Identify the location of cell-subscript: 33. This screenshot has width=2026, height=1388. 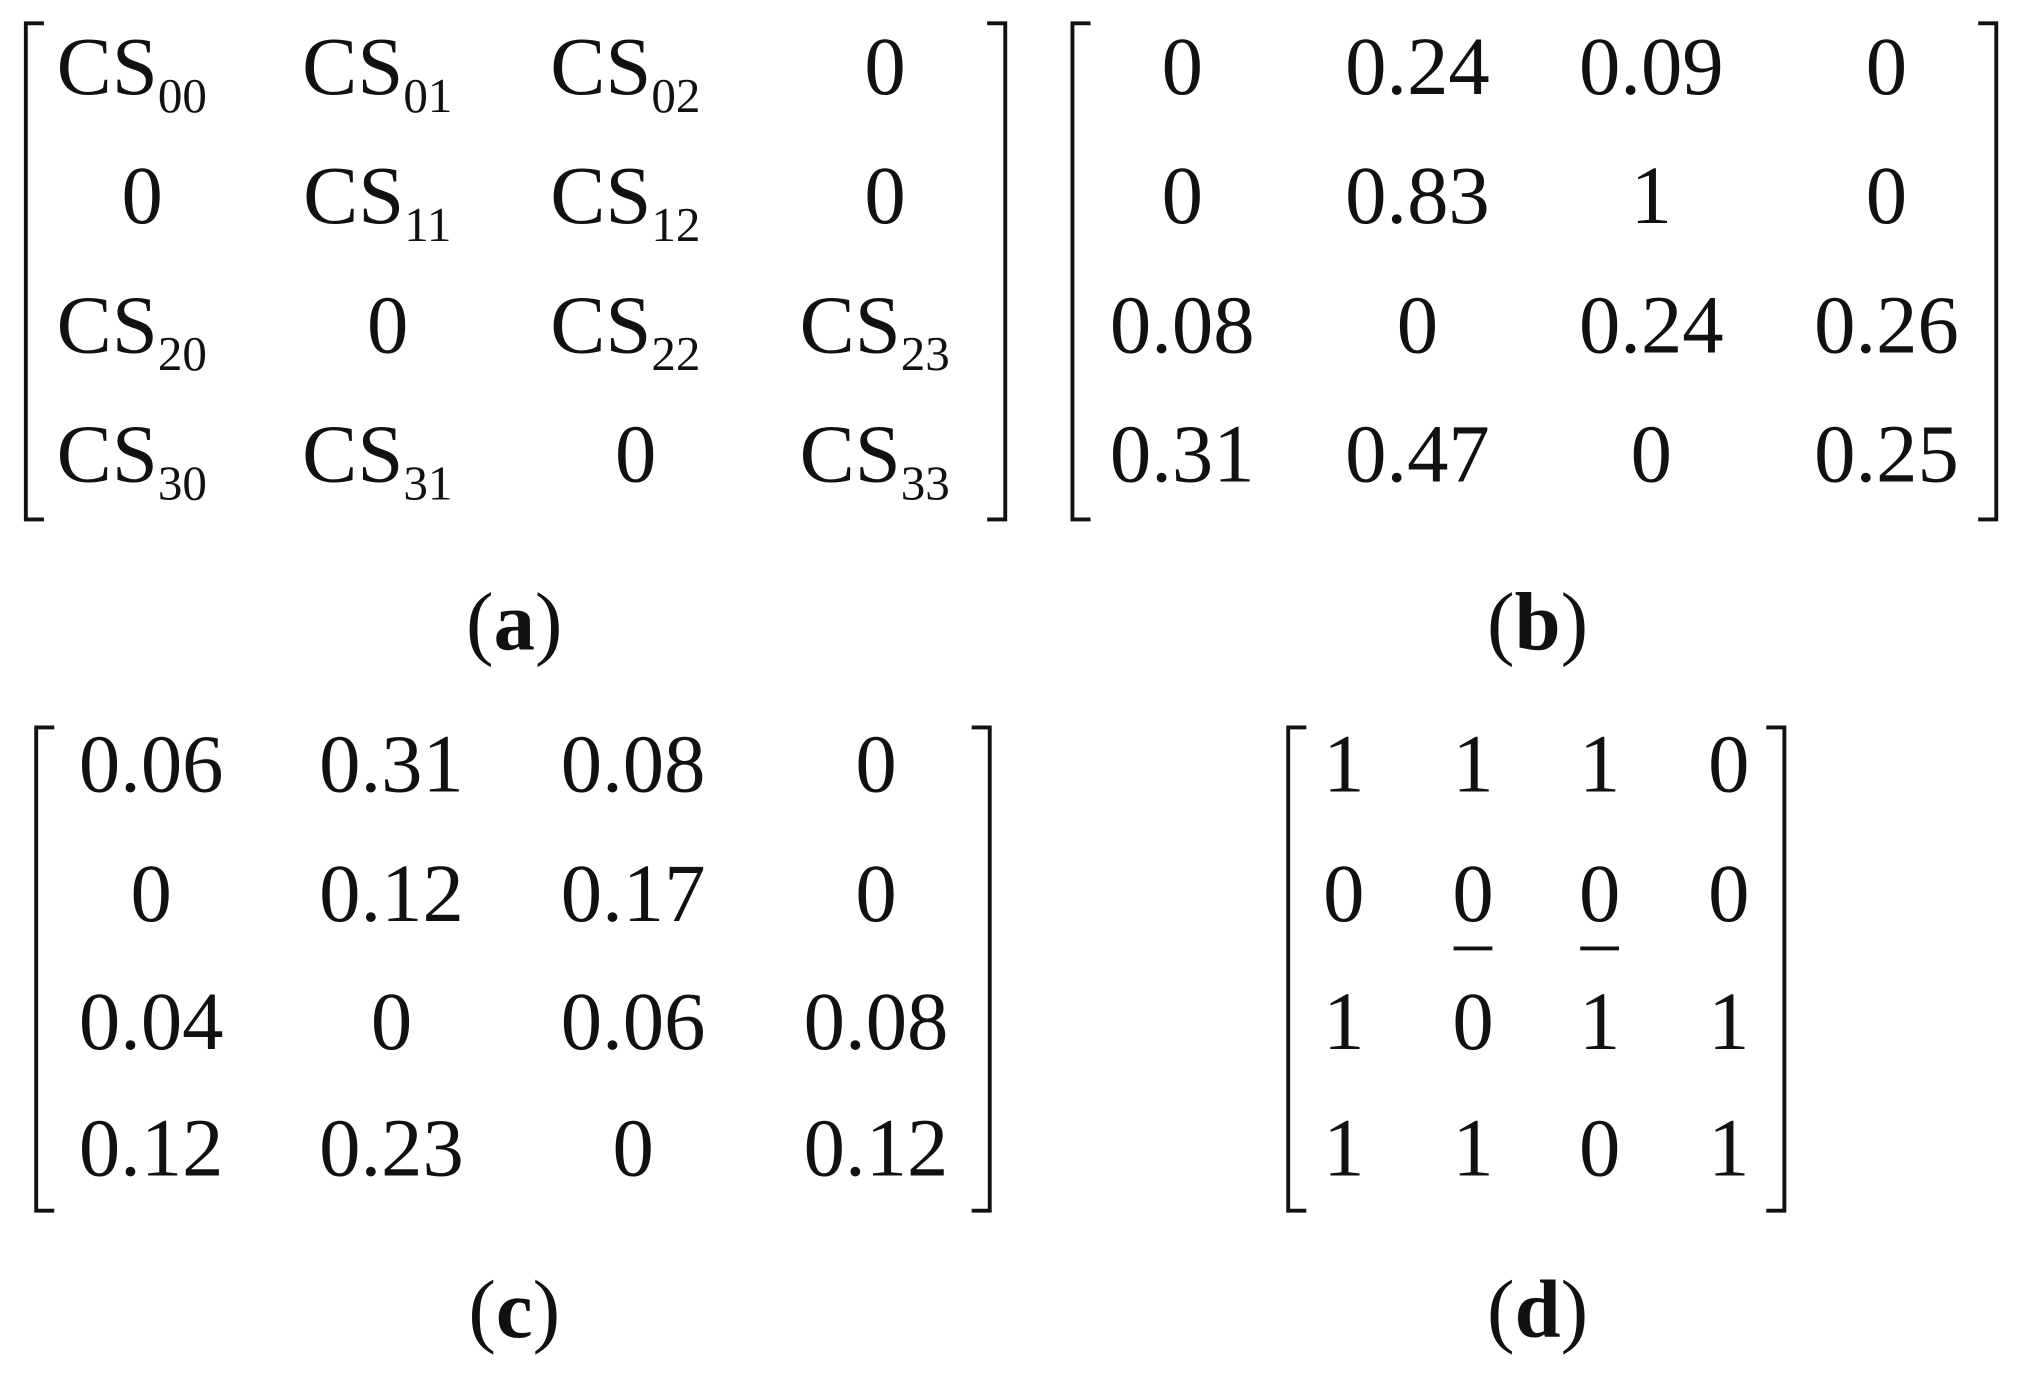
(925, 483).